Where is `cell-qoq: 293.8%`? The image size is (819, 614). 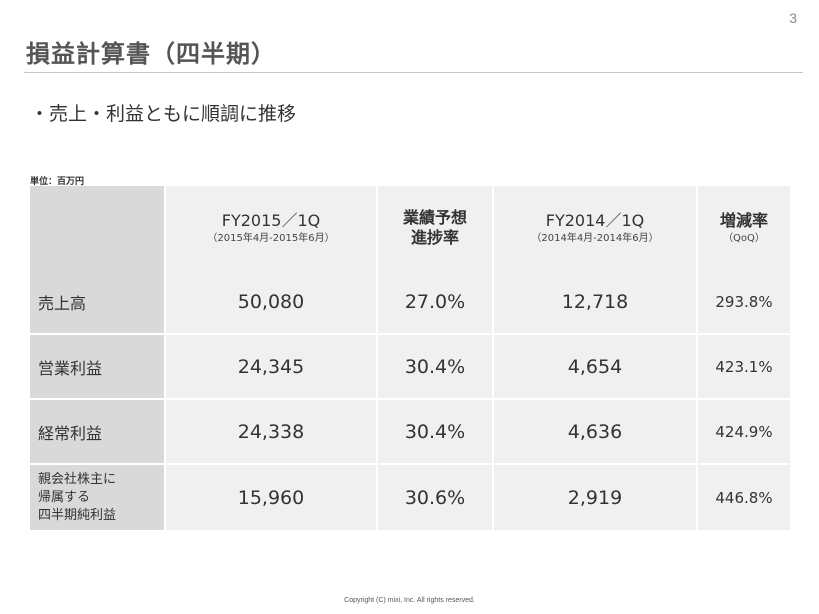 cell-qoq: 293.8% is located at coordinates (744, 302).